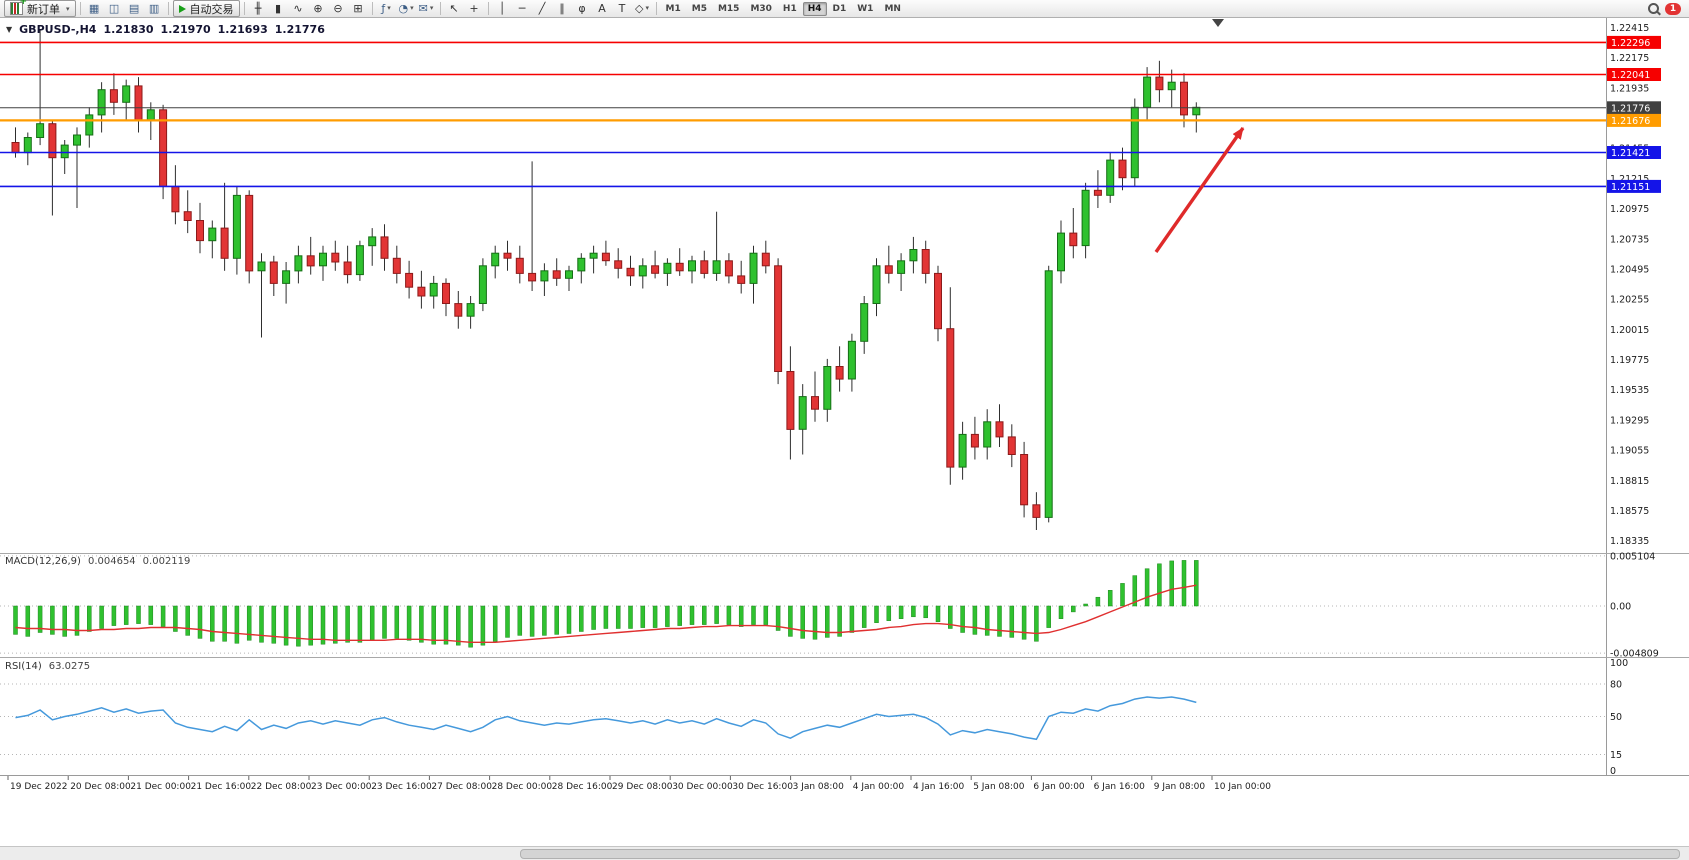 This screenshot has height=860, width=1689. What do you see at coordinates (1100, 854) in the screenshot?
I see `scrollbar-thumb` at bounding box center [1100, 854].